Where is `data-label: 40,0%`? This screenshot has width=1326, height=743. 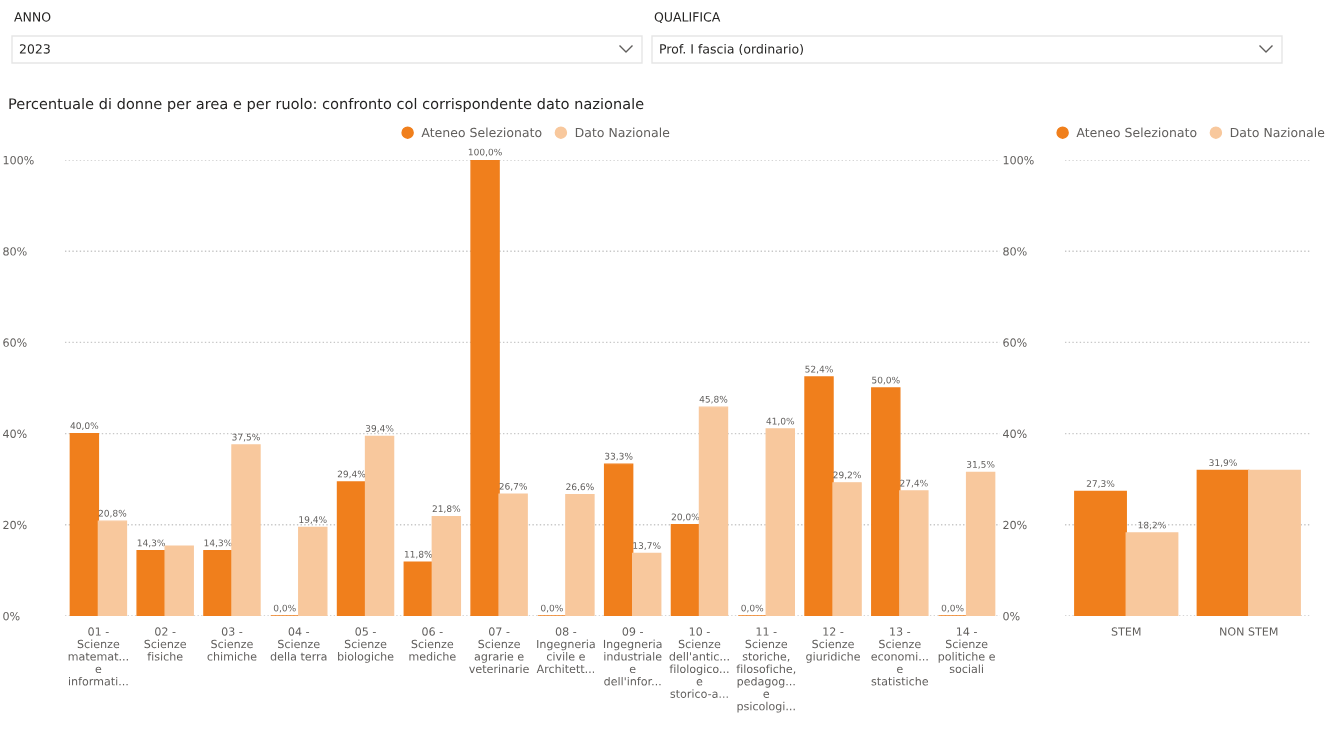
data-label: 40,0% is located at coordinates (84, 426).